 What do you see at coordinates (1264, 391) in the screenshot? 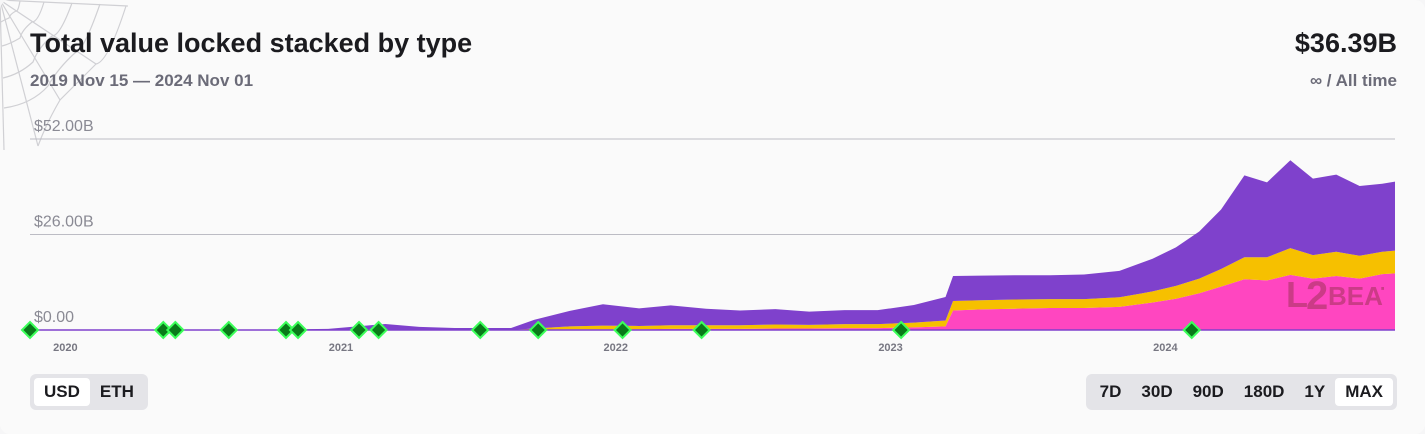
I see `range-180d-option: 180D` at bounding box center [1264, 391].